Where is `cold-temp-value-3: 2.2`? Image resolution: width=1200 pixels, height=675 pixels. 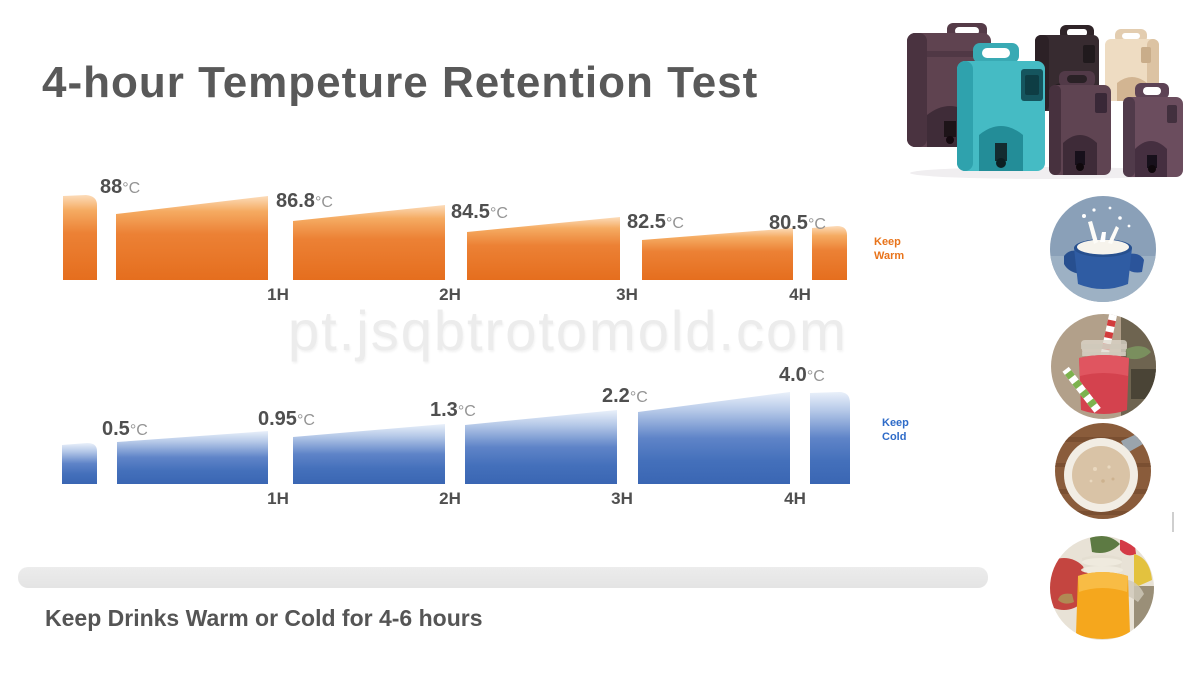 cold-temp-value-3: 2.2 is located at coordinates (616, 396).